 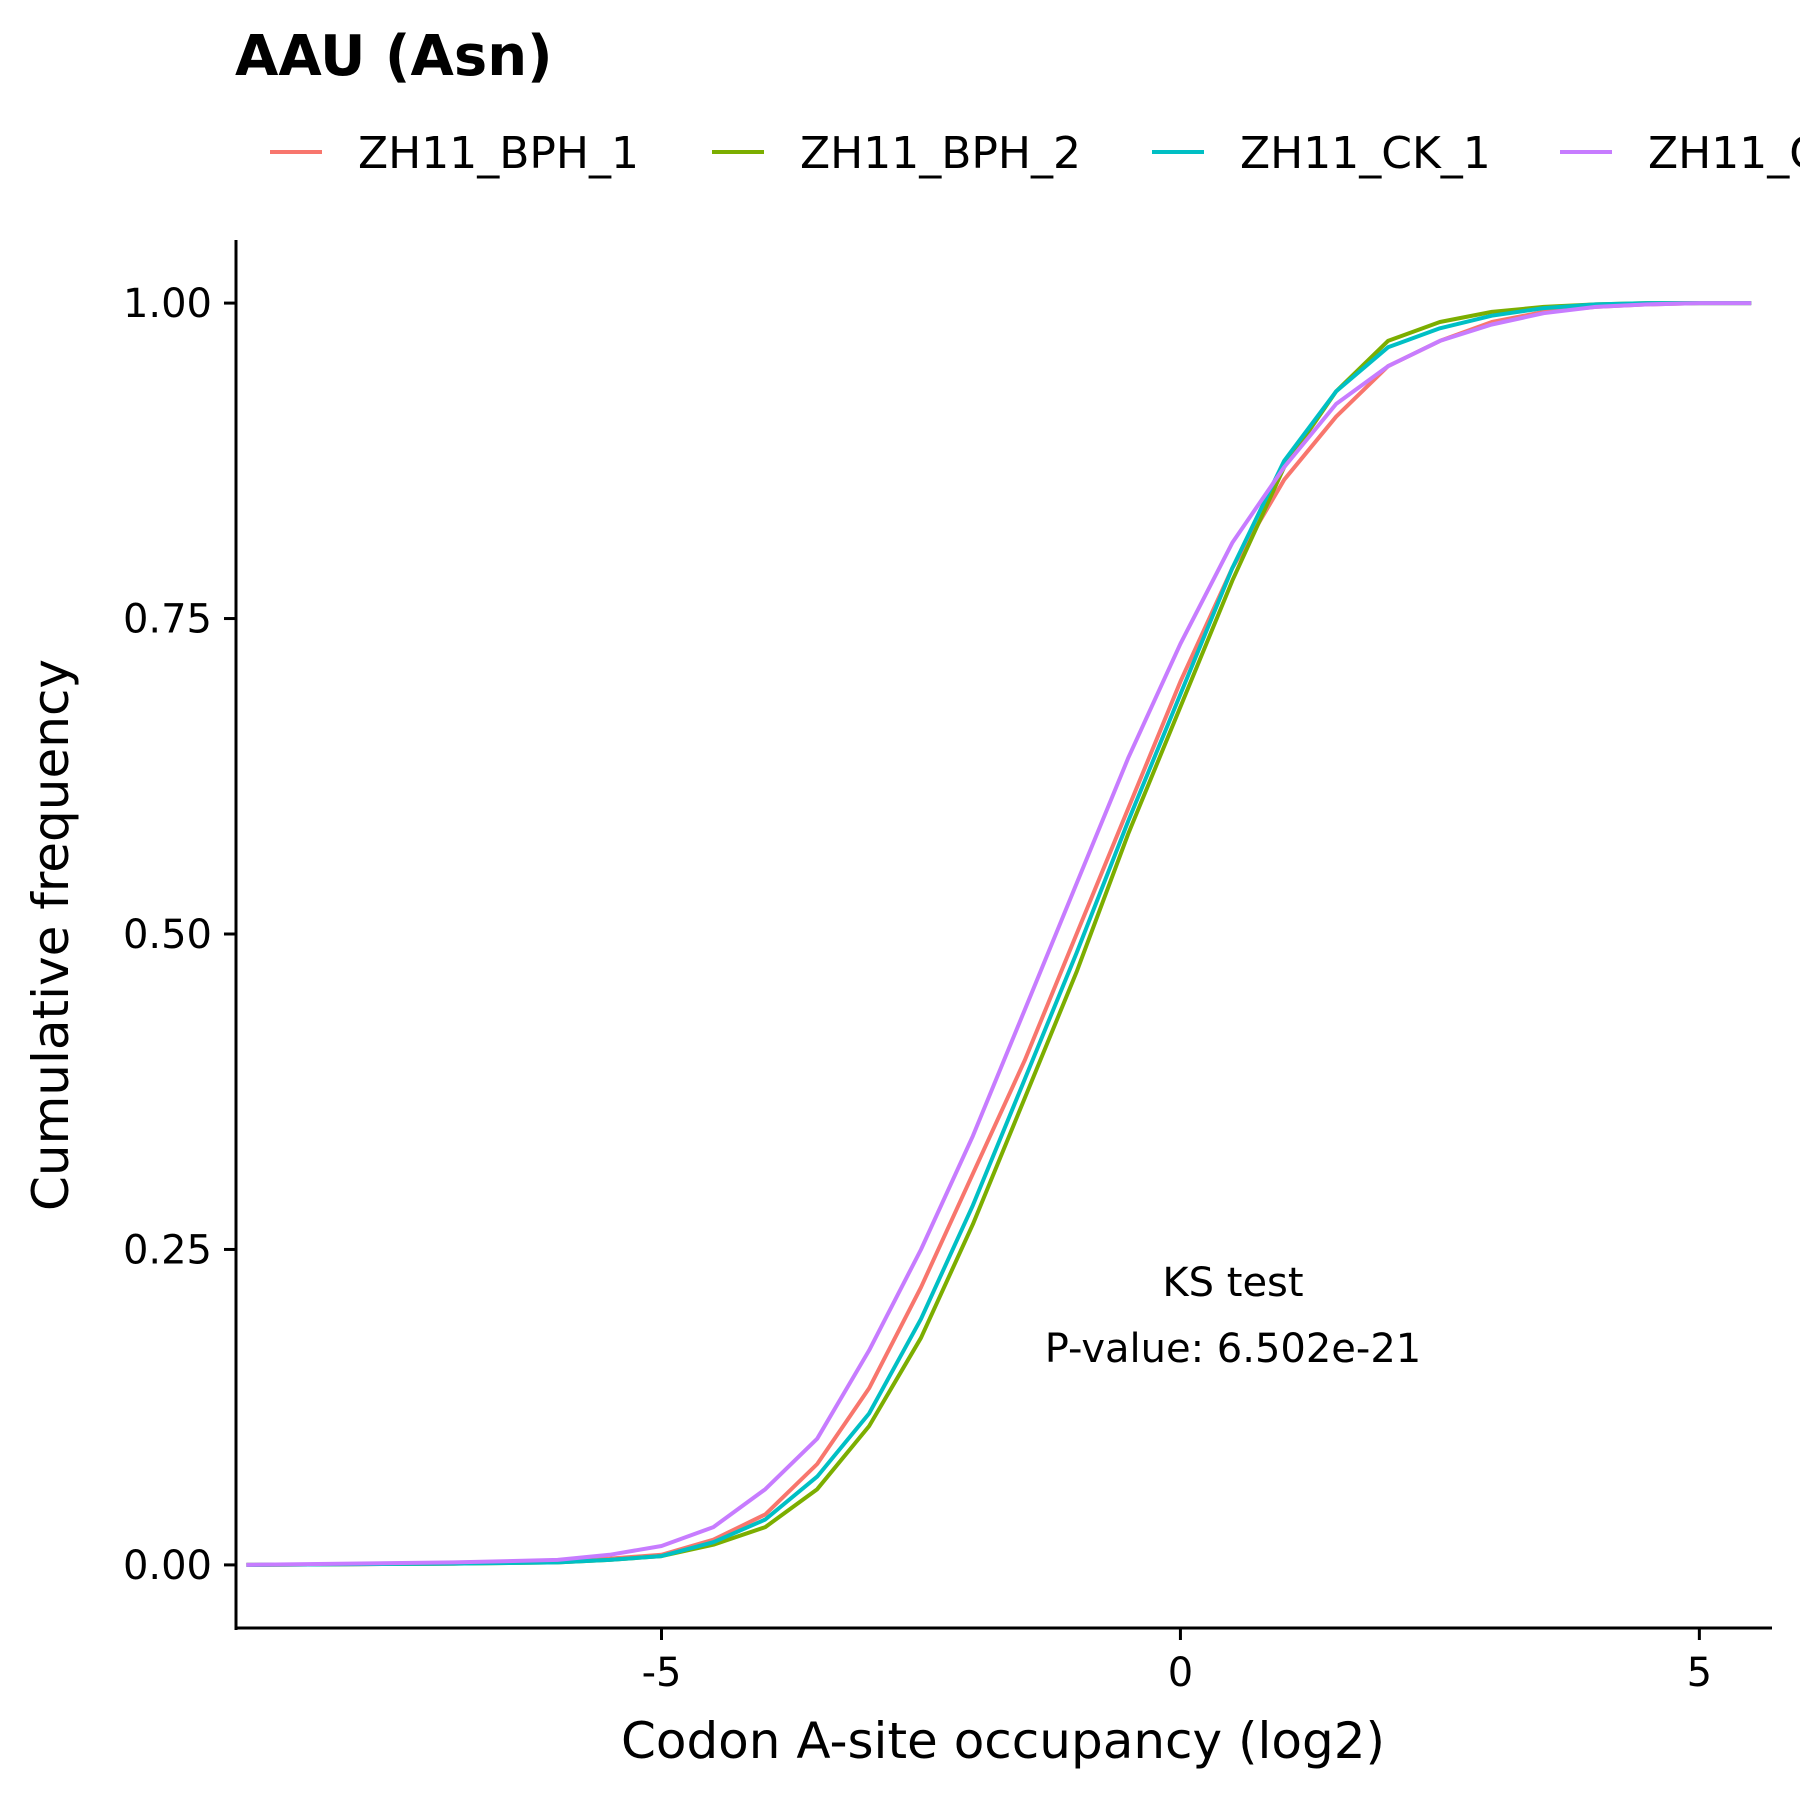 I want to click on legend-item: ZH11_CK_2, so click(x=1680, y=153).